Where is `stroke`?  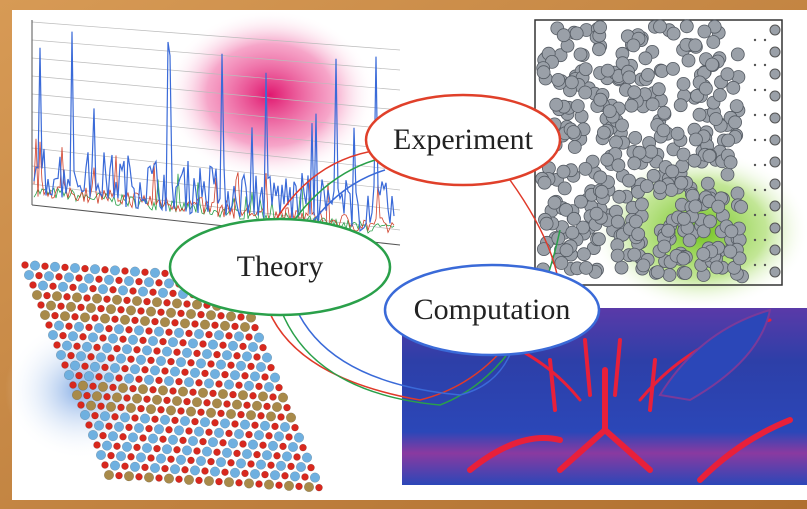 stroke is located at coordinates (745, 450).